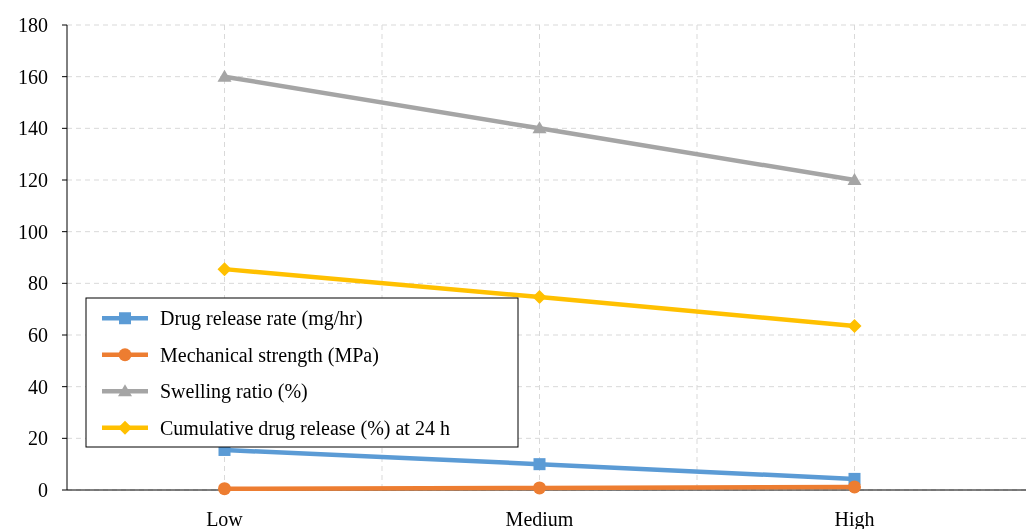 This screenshot has width=1026, height=529. What do you see at coordinates (261, 319) in the screenshot?
I see `legend-label: Drug release rate (mg/hr)` at bounding box center [261, 319].